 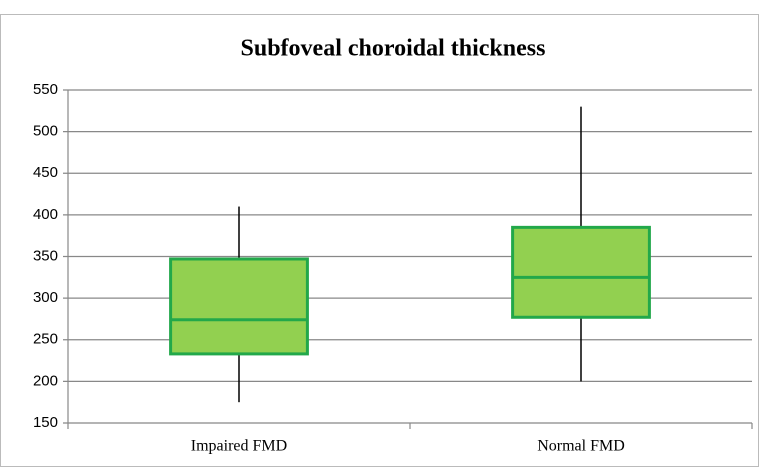 What do you see at coordinates (45, 380) in the screenshot?
I see `y-tick-label: 200` at bounding box center [45, 380].